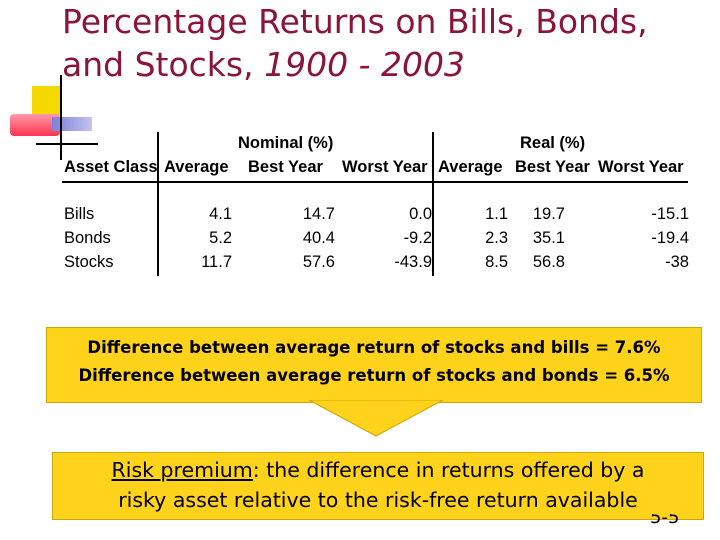 The width and height of the screenshot is (720, 540). Describe the element at coordinates (420, 214) in the screenshot. I see `table-cell: 0.0` at that location.